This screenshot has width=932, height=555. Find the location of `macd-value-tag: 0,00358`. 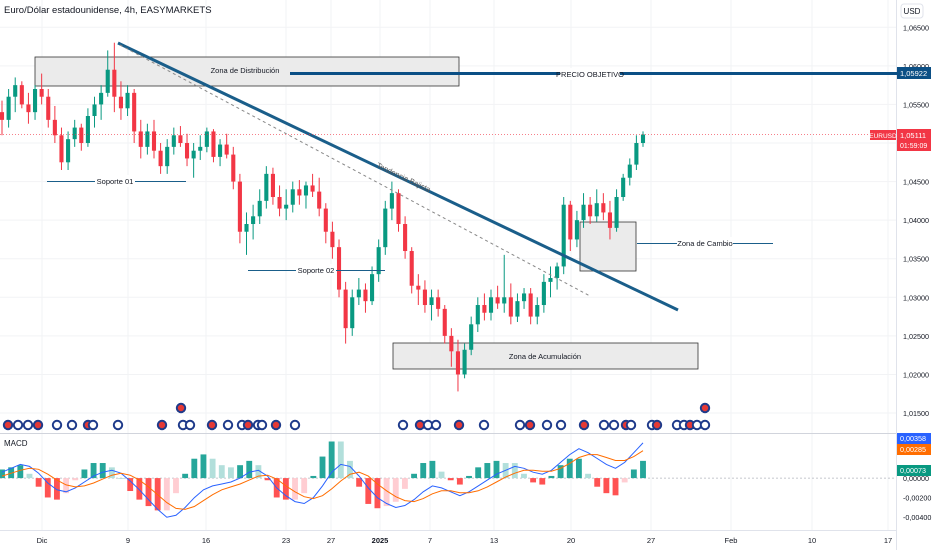

macd-value-tag: 0,00358 is located at coordinates (913, 438).